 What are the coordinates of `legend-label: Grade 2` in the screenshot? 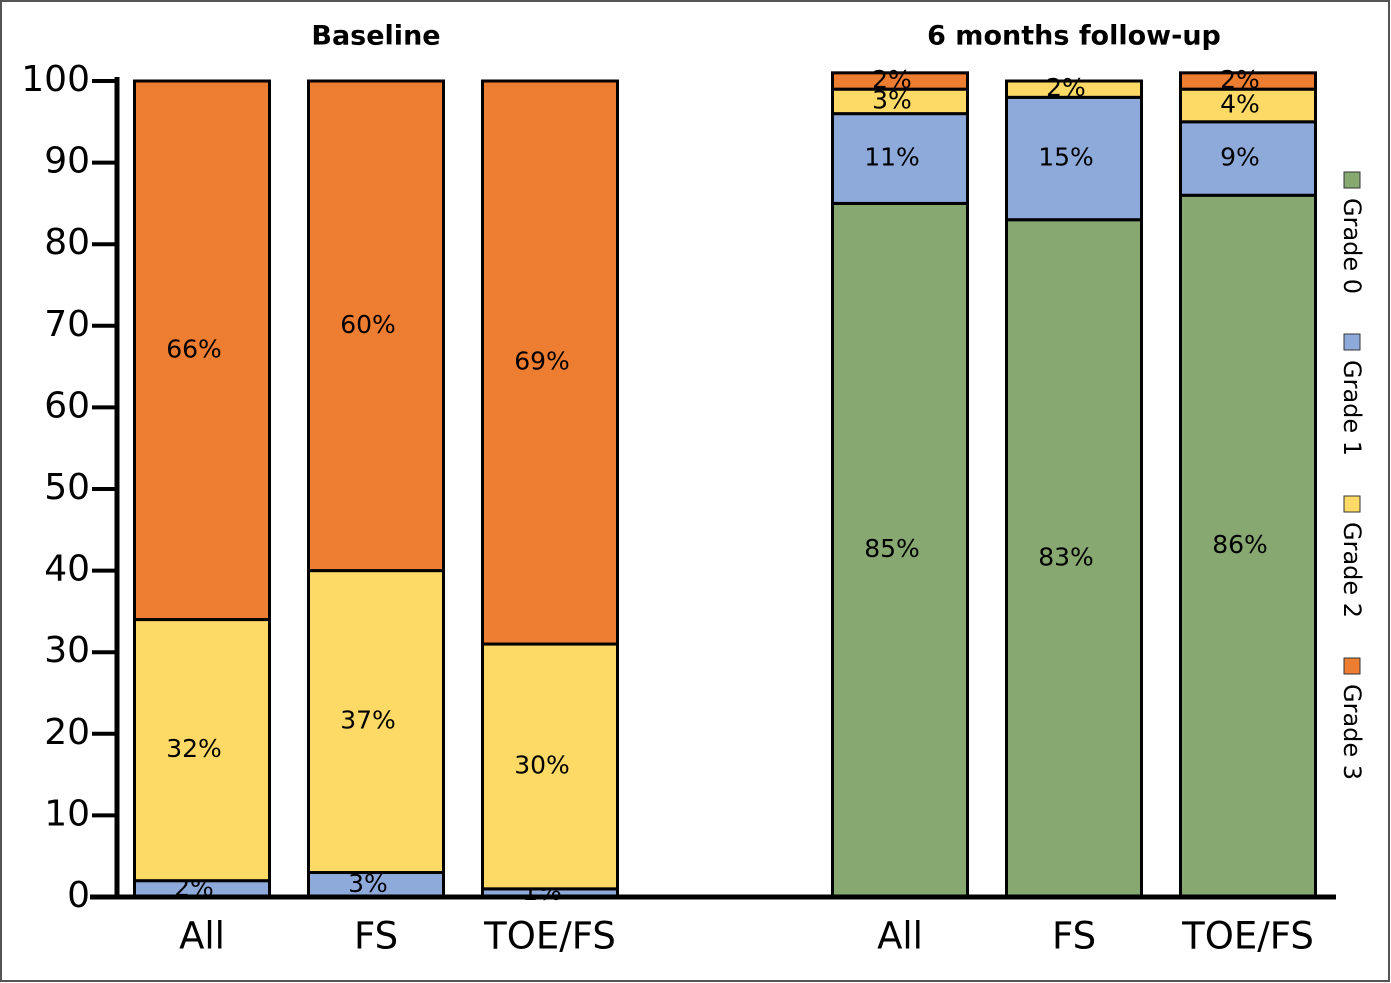 It's located at (1352, 570).